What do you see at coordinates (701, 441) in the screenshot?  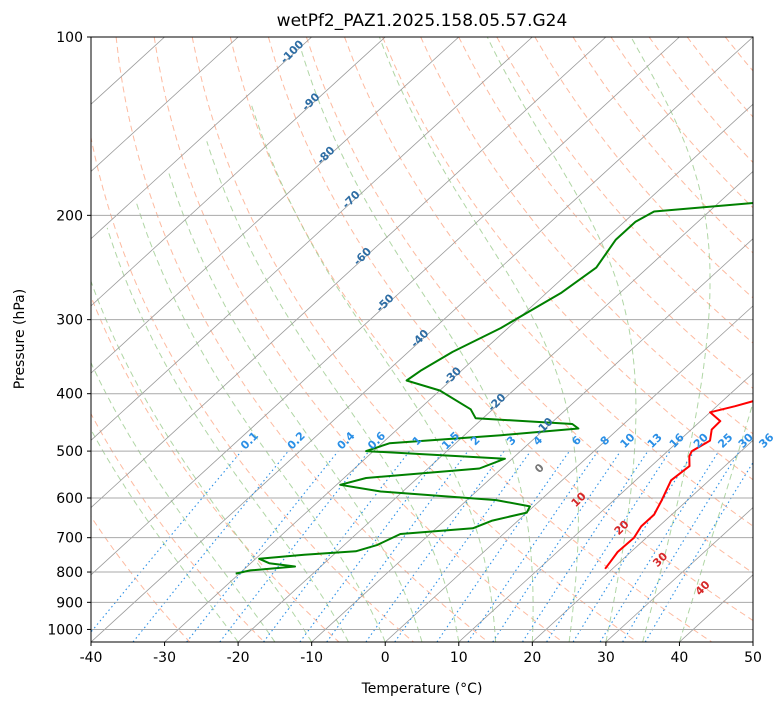 I see `mixing-ratio-label: 20` at bounding box center [701, 441].